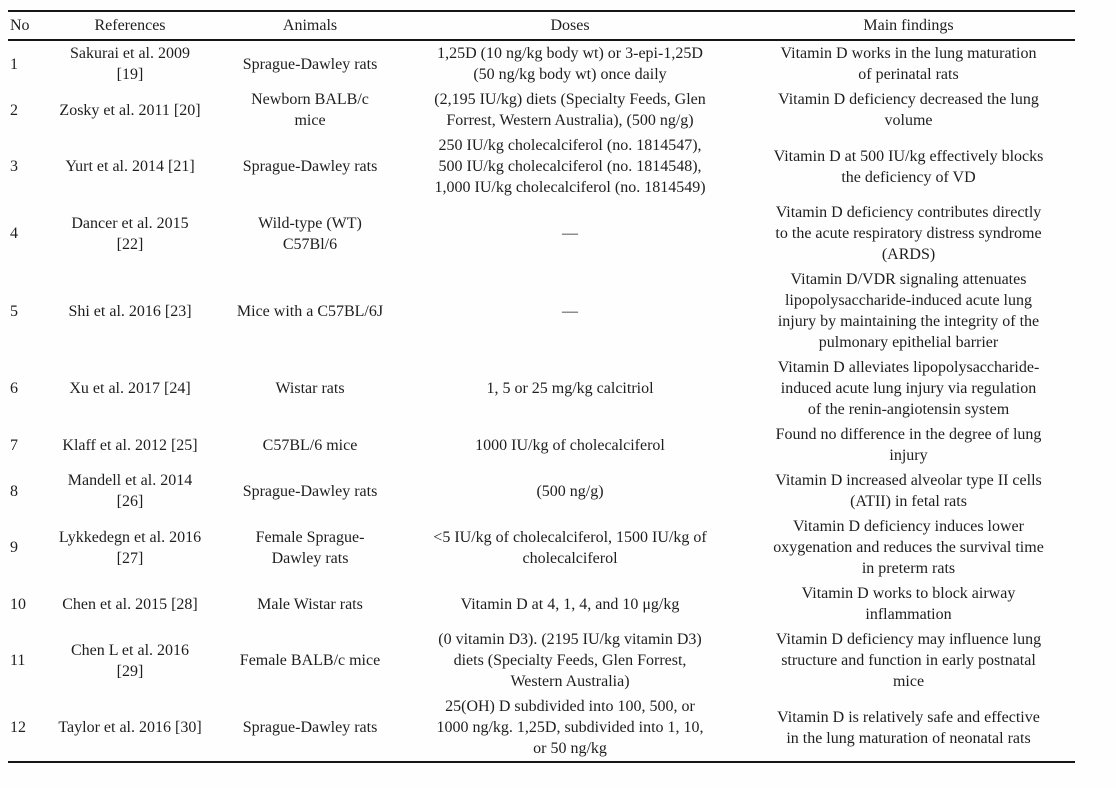 The height and width of the screenshot is (788, 1116). What do you see at coordinates (310, 311) in the screenshot?
I see `cell-animals: Mice with a C57BL/6J` at bounding box center [310, 311].